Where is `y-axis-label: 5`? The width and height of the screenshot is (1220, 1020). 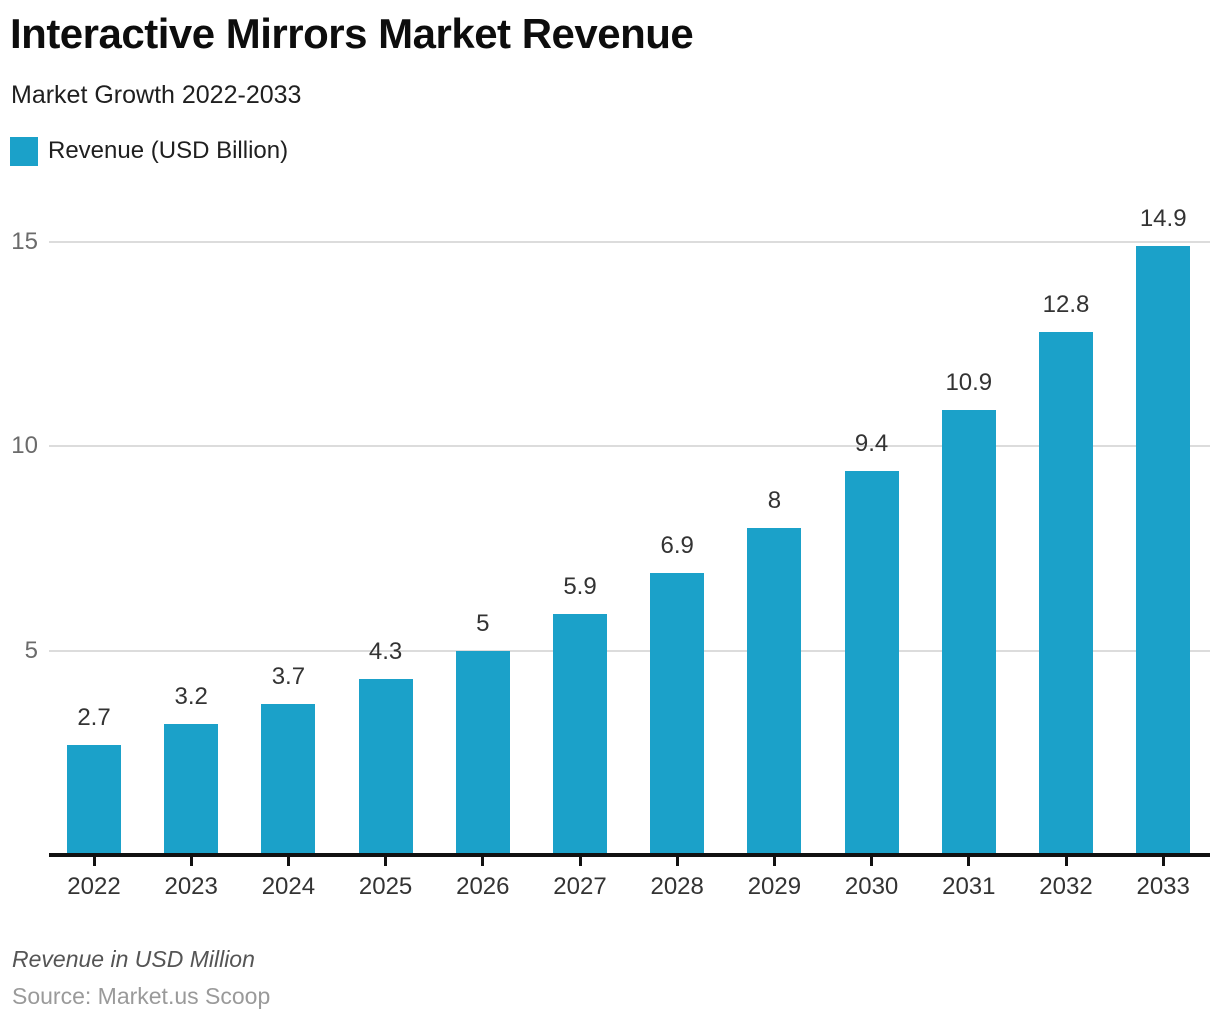 y-axis-label: 5 is located at coordinates (31, 650).